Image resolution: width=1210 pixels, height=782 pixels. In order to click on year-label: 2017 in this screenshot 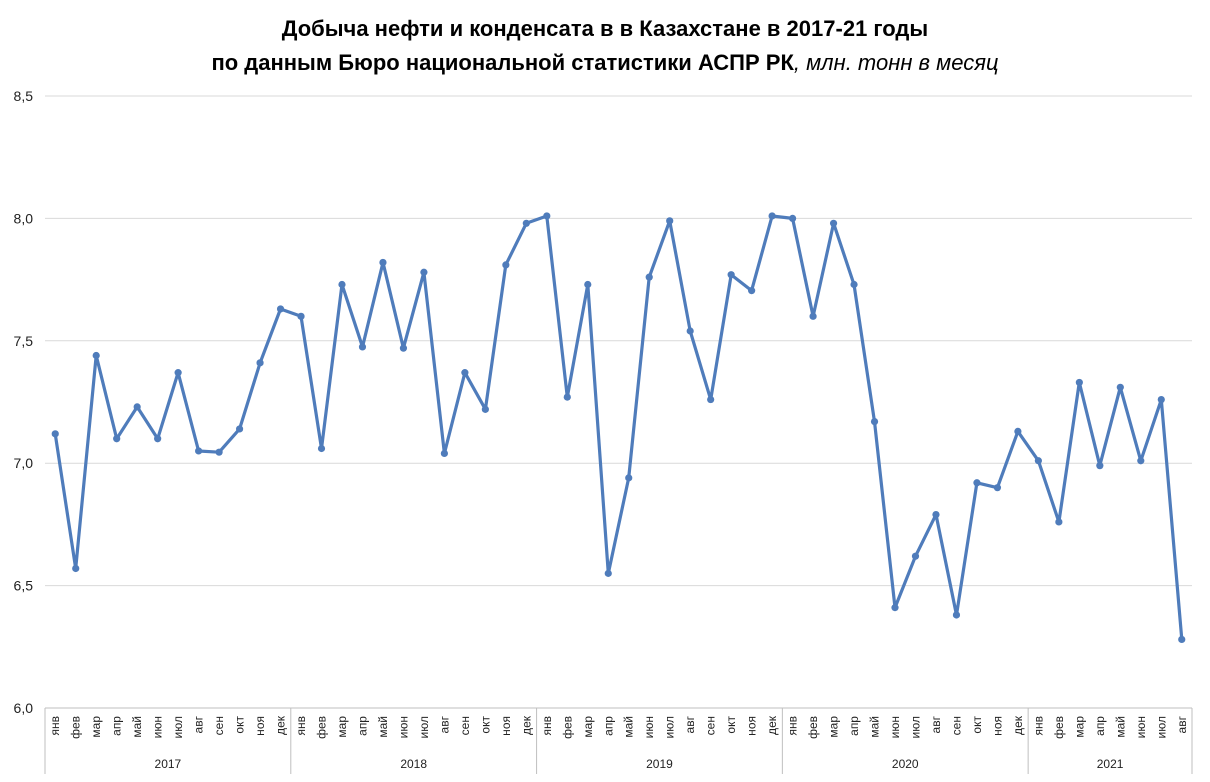, I will do `click(168, 764)`.